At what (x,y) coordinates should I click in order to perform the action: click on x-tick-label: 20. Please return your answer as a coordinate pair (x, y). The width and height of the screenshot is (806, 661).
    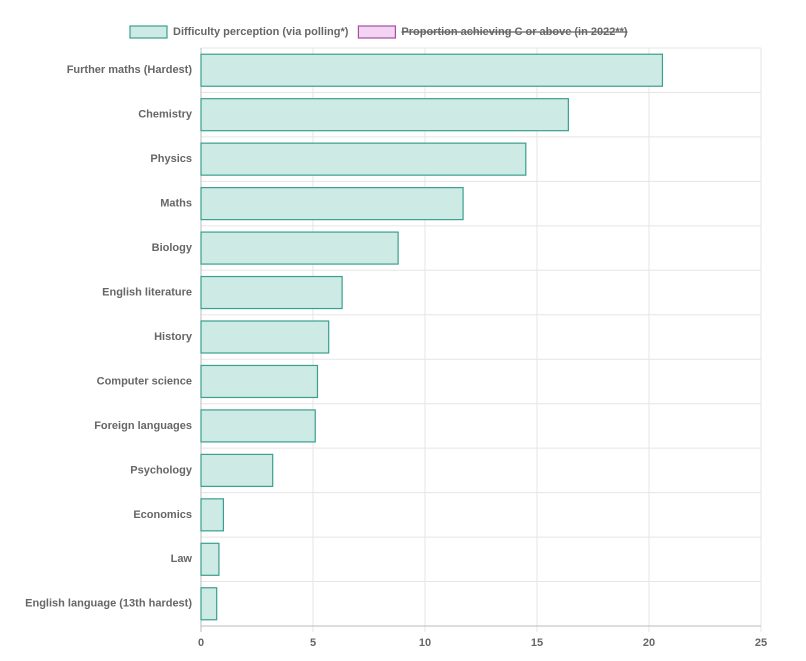
    Looking at the image, I should click on (649, 643).